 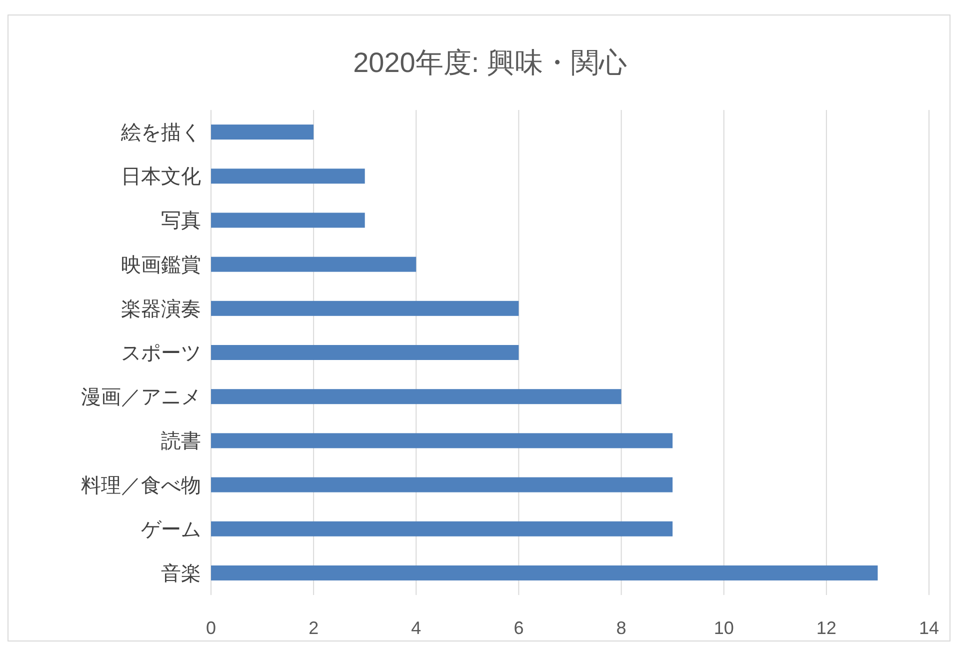 What do you see at coordinates (161, 177) in the screenshot?
I see `ytick: 日本文化` at bounding box center [161, 177].